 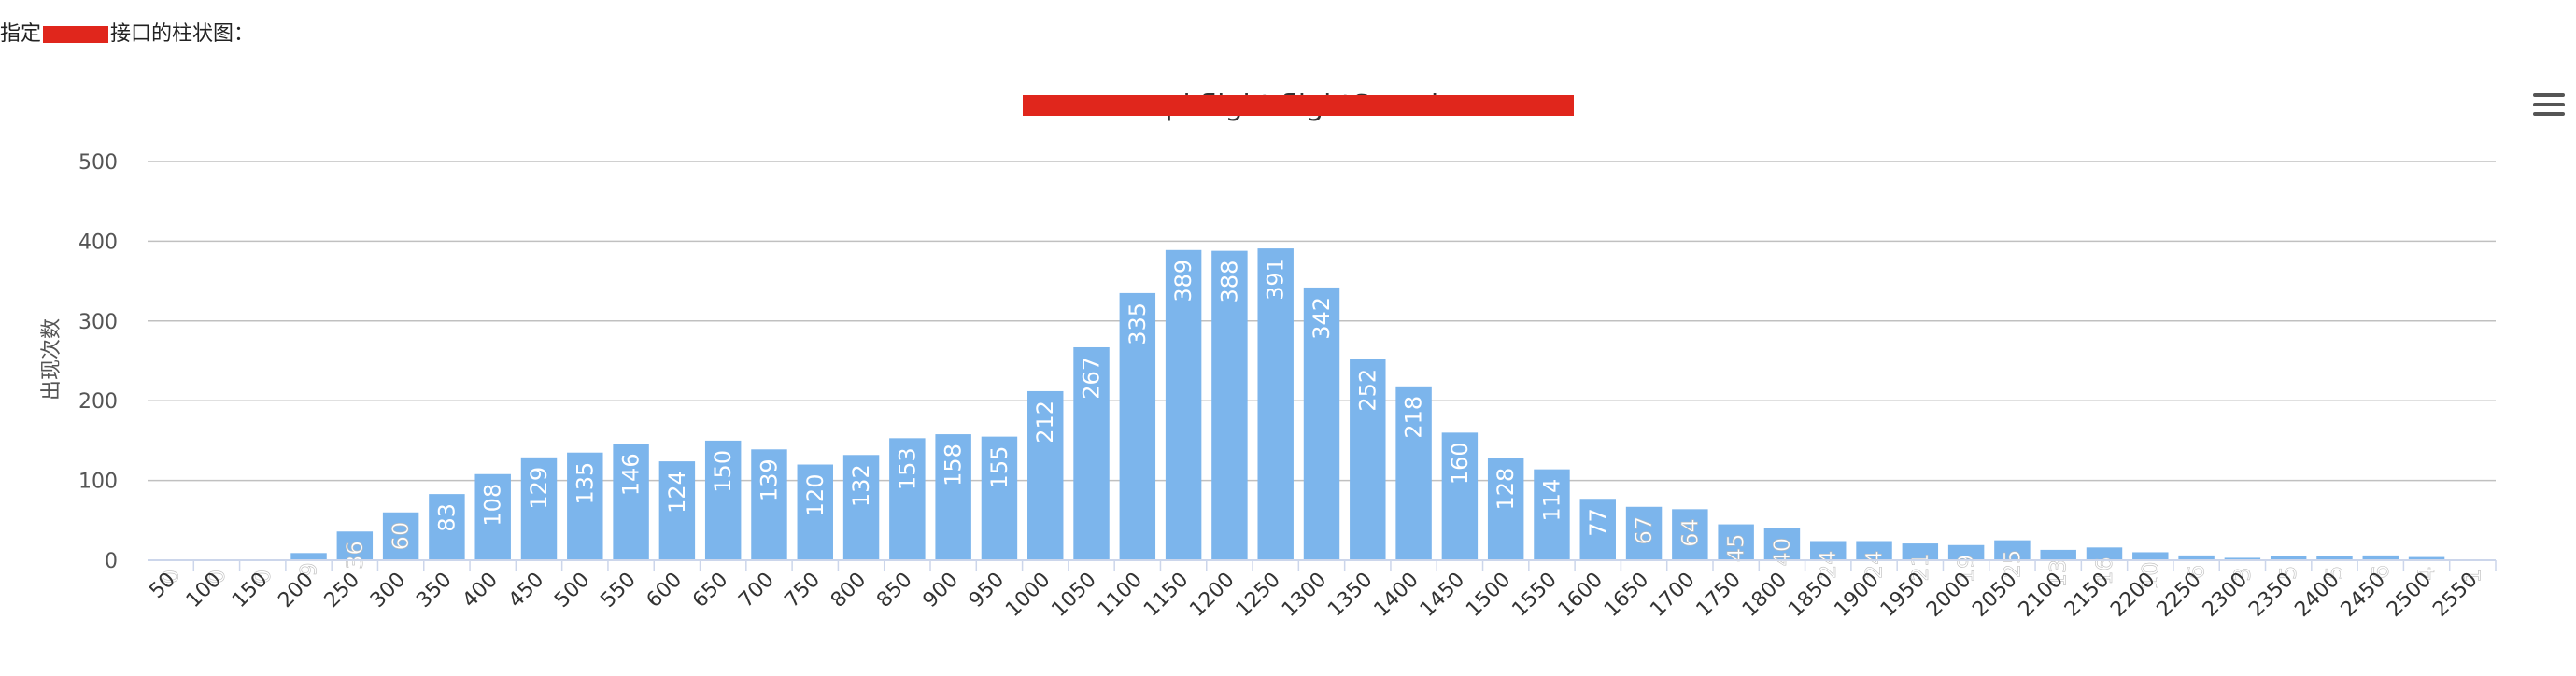 I want to click on data-label: 83, so click(x=446, y=517).